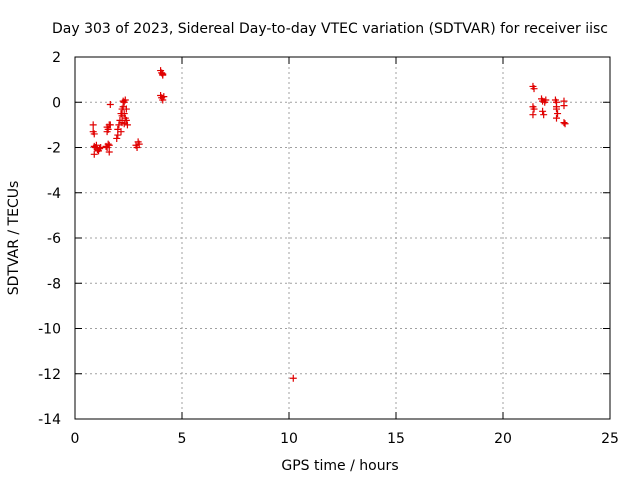  What do you see at coordinates (49, 330) in the screenshot?
I see `y-tick-label: -10` at bounding box center [49, 330].